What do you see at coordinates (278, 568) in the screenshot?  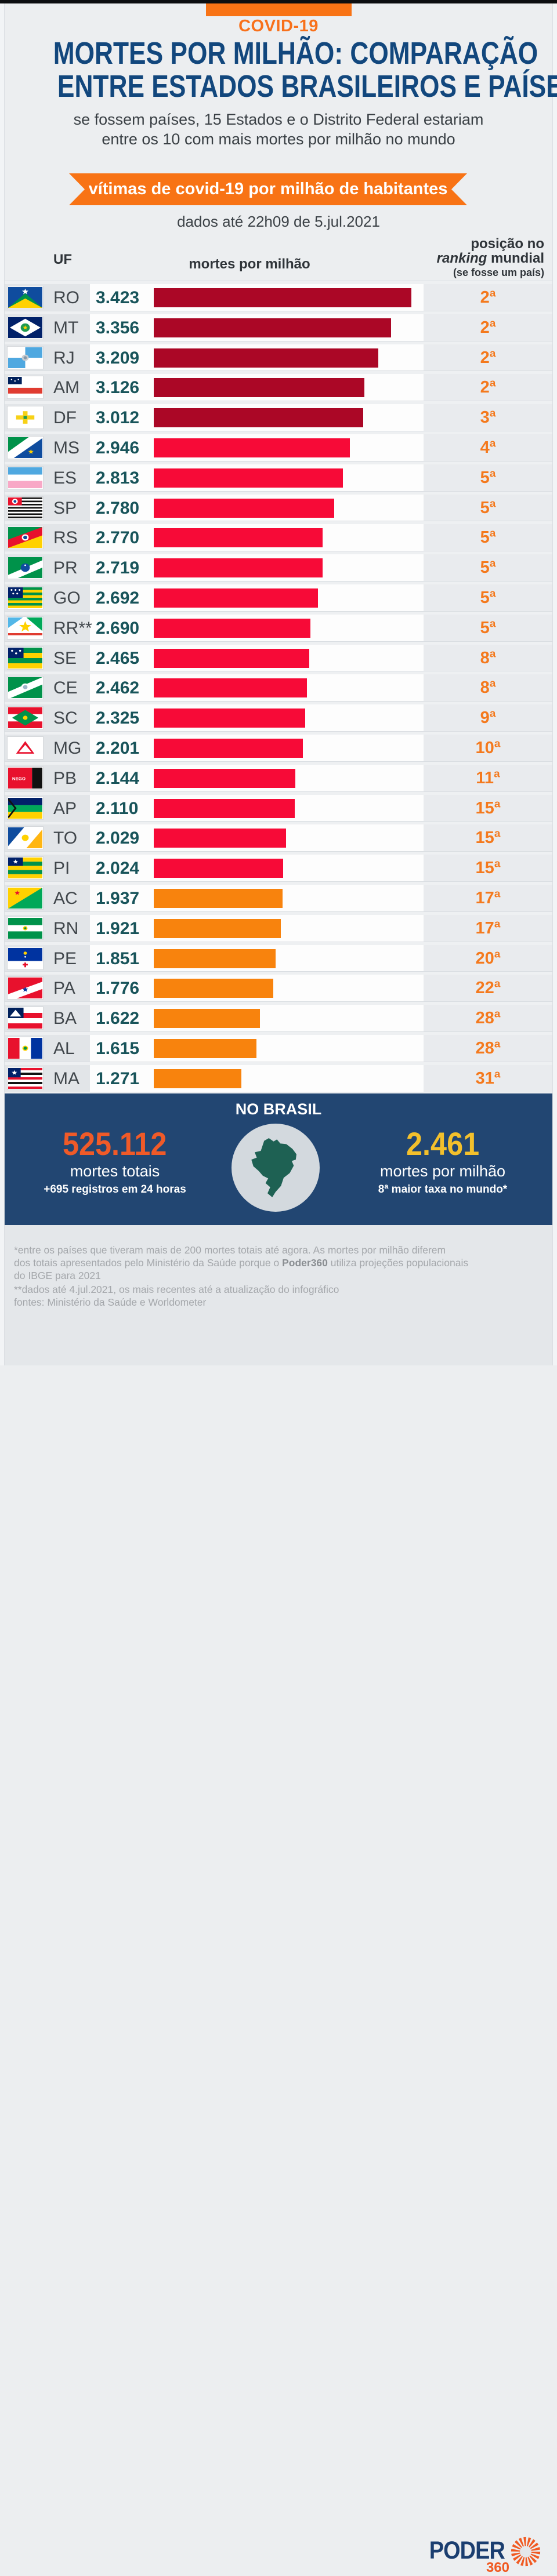 I see `table-row: PR 2.719 5ª` at bounding box center [278, 568].